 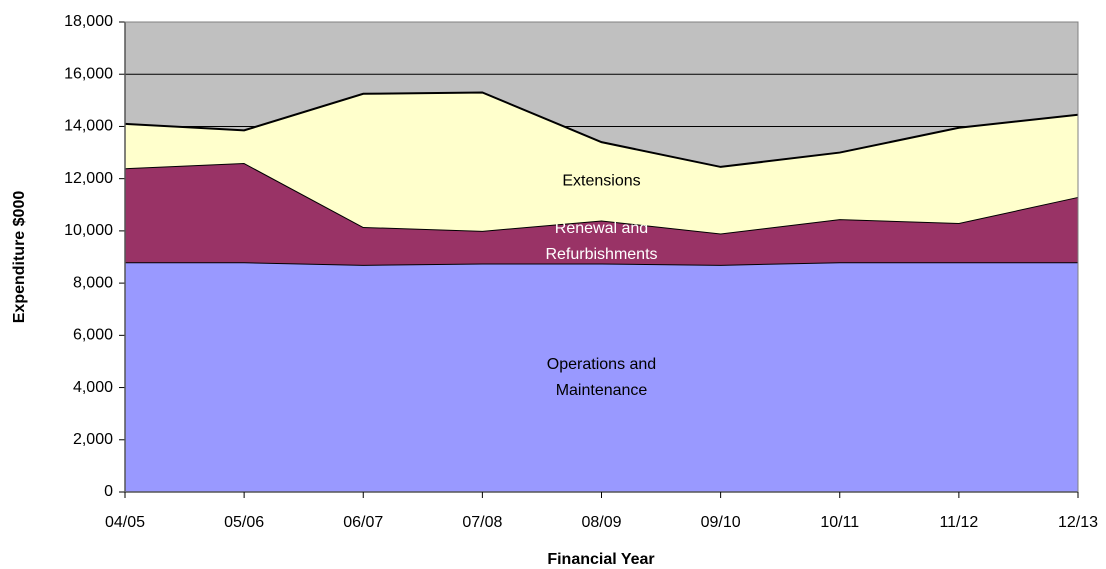 What do you see at coordinates (88, 73) in the screenshot?
I see `y-tick-label: 16,000` at bounding box center [88, 73].